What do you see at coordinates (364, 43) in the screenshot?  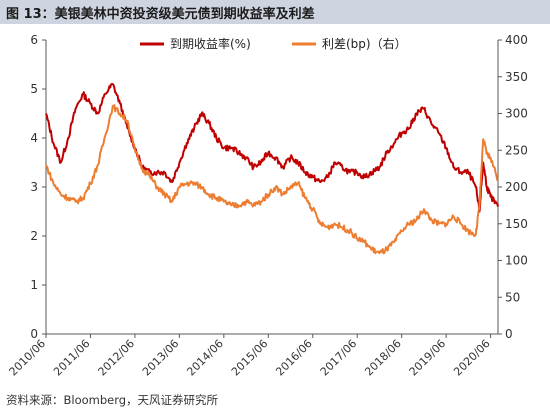 I see `legend-label-spread: 利差(bp)（右）` at bounding box center [364, 43].